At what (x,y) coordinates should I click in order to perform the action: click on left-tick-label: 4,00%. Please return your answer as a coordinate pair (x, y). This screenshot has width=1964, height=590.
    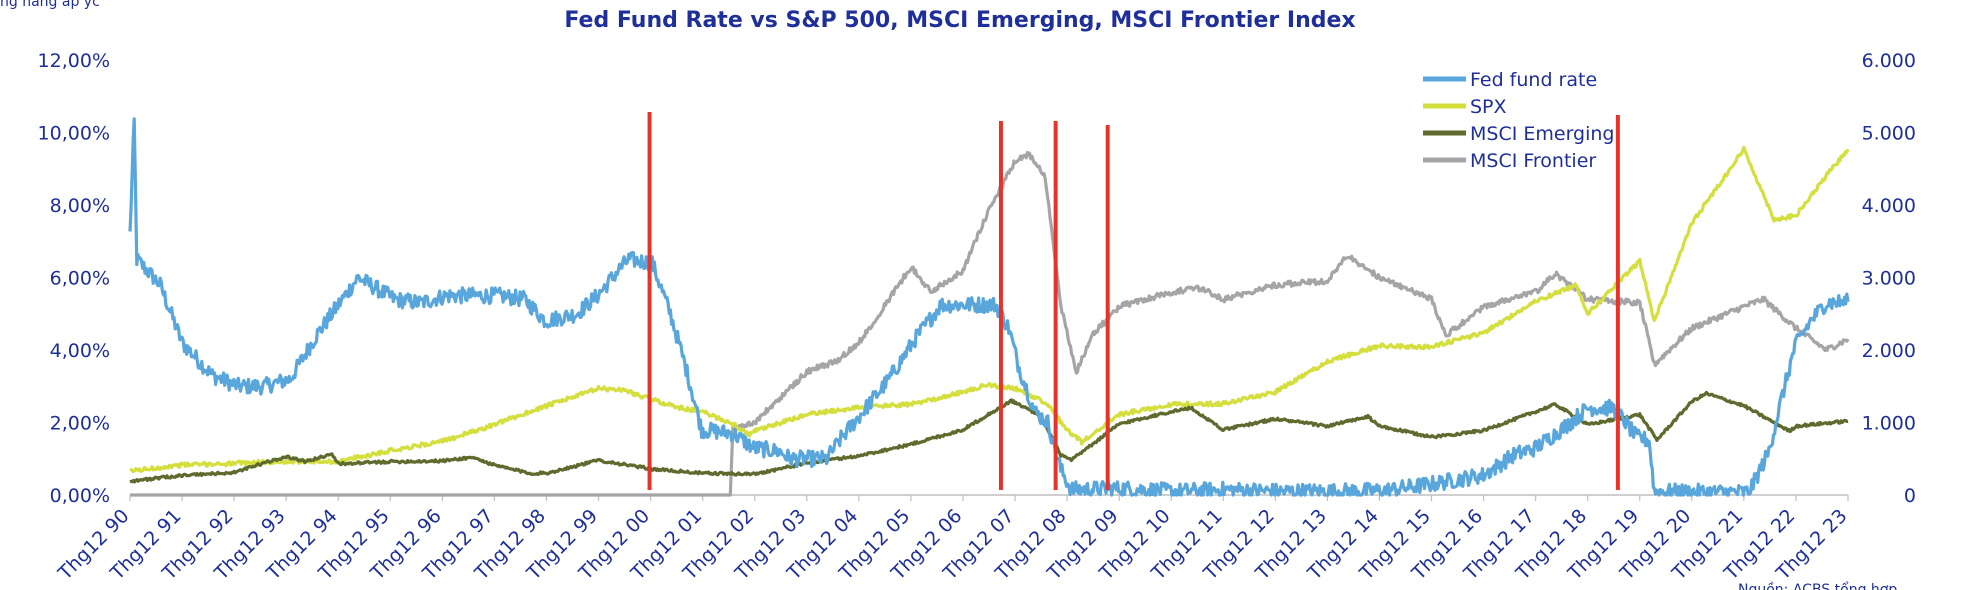
    Looking at the image, I should click on (80, 351).